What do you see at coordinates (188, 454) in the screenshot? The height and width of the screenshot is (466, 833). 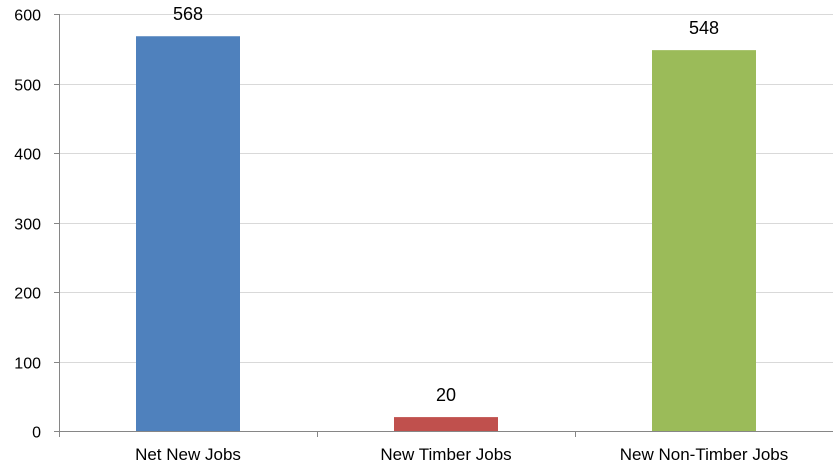 I see `x-tick-label: Net New Jobs` at bounding box center [188, 454].